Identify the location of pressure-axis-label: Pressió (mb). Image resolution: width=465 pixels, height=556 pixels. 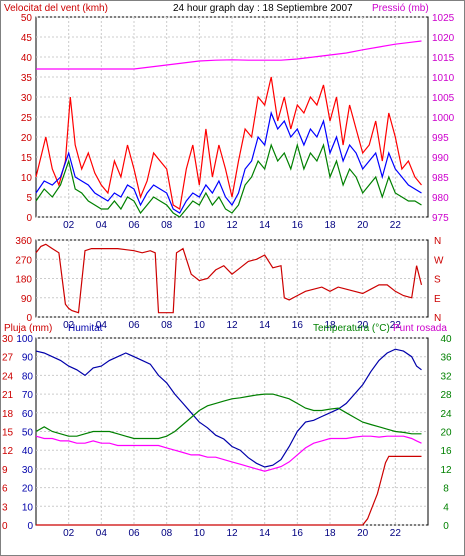
(400, 8).